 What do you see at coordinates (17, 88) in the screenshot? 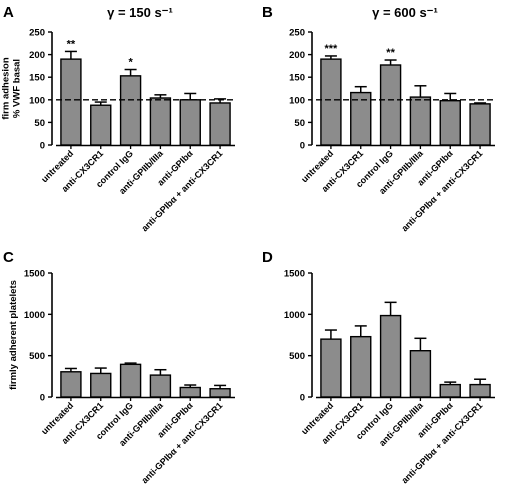
I see `y-axis-label: % VWF basal` at bounding box center [17, 88].